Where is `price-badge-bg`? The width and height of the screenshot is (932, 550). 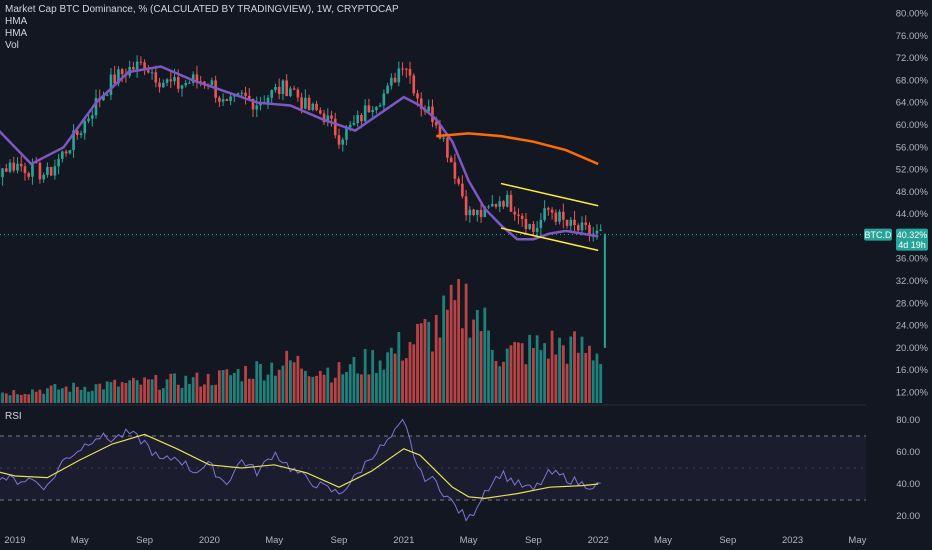
price-badge-bg is located at coordinates (912, 239).